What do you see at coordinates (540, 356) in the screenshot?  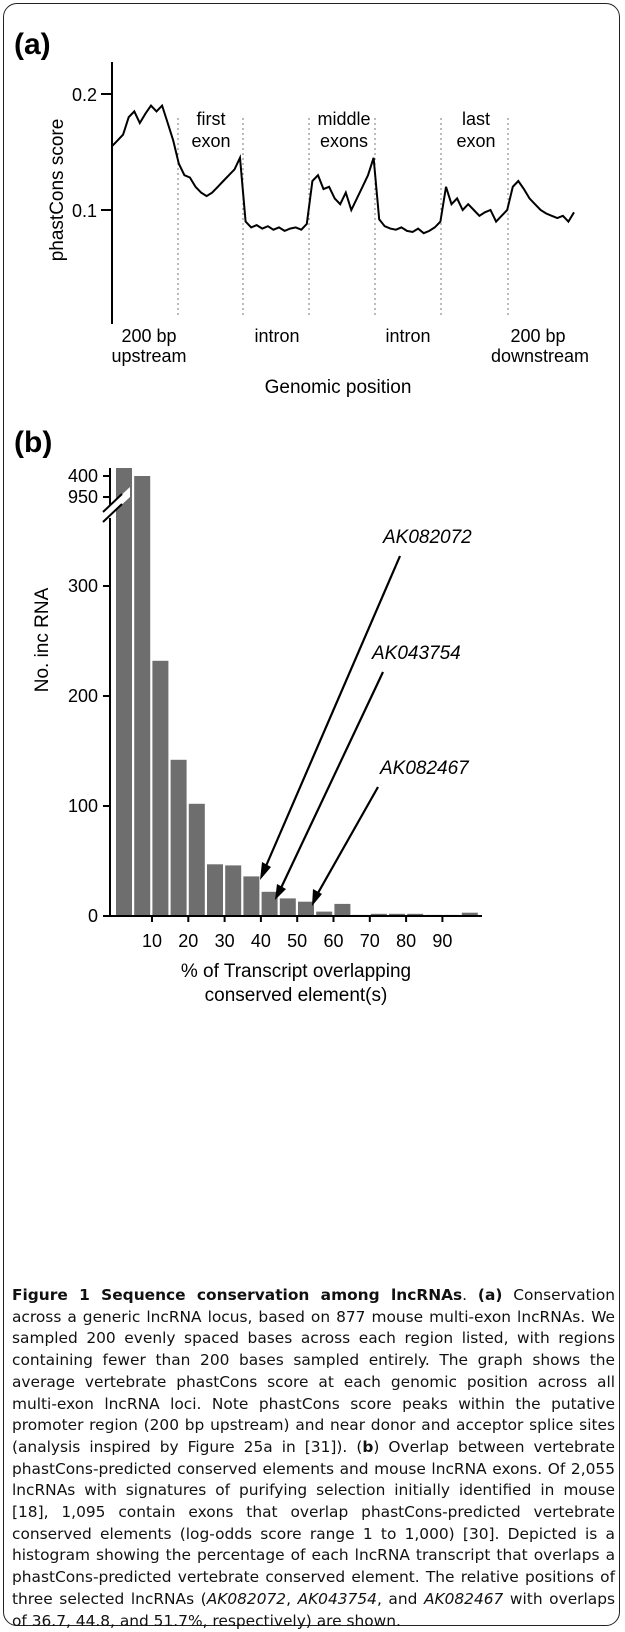 I see `region-label-downstream: downstream` at bounding box center [540, 356].